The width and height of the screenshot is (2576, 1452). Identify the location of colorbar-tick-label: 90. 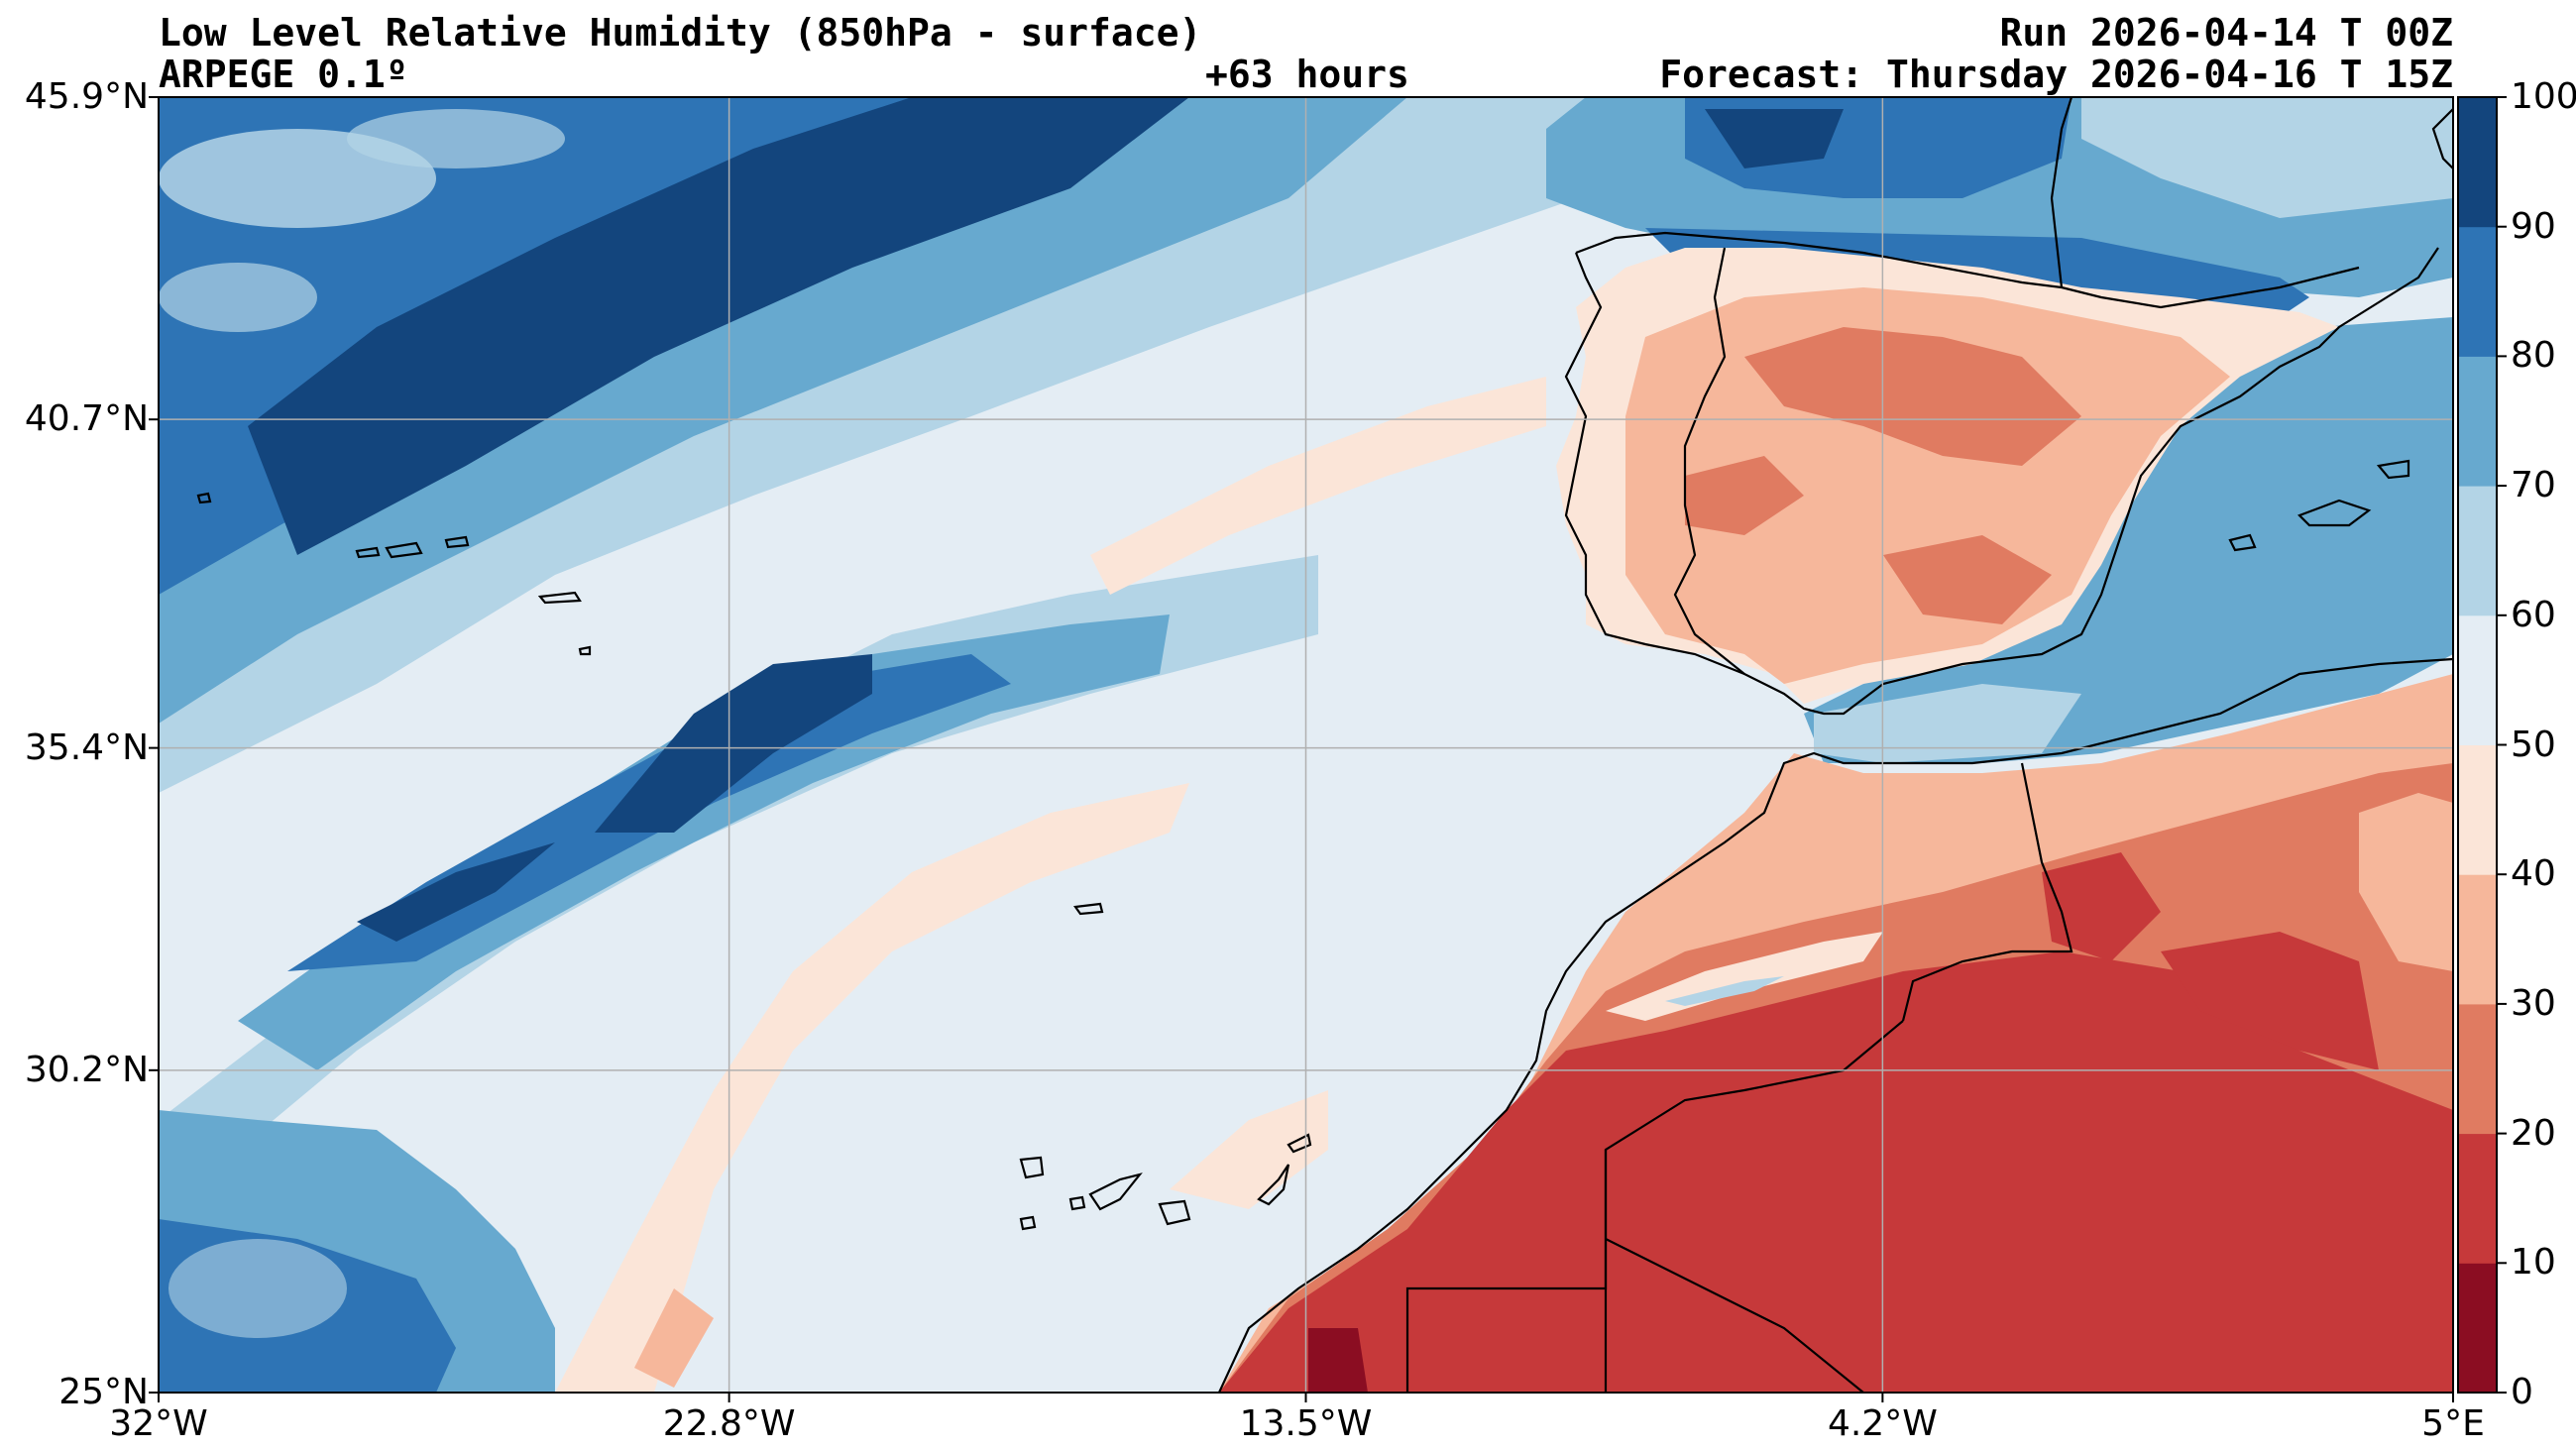
(2533, 226).